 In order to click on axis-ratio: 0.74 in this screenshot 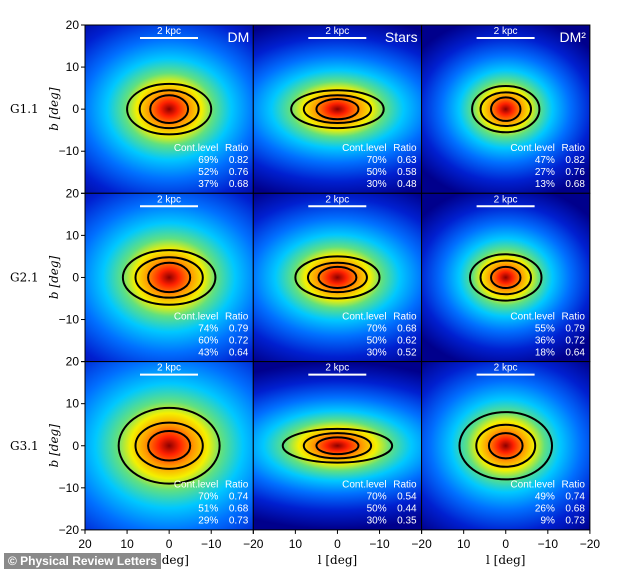, I will do `click(575, 497)`.